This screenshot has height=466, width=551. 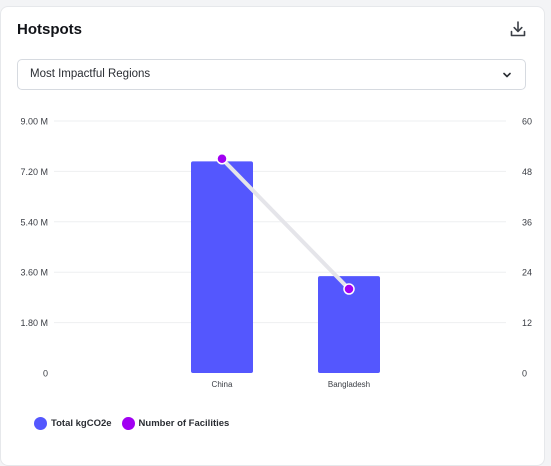 What do you see at coordinates (507, 75) in the screenshot?
I see `chevron-down-icon` at bounding box center [507, 75].